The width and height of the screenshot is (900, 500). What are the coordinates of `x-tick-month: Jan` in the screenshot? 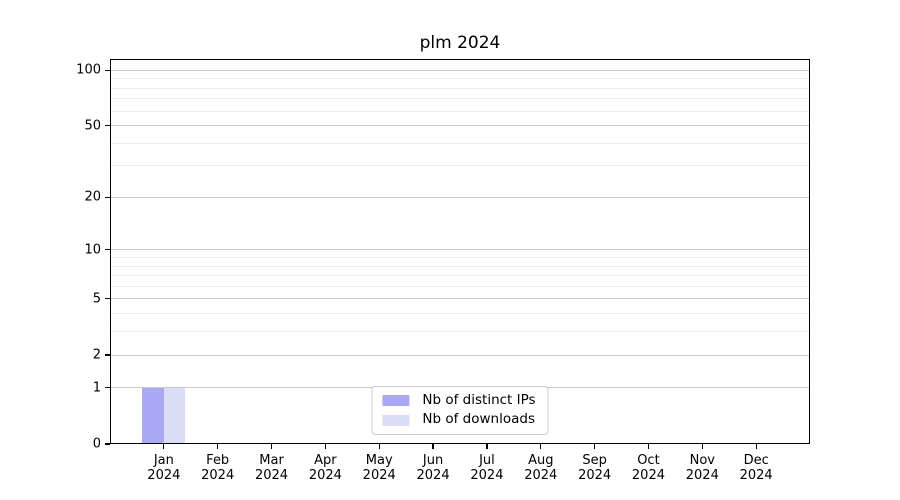 It's located at (163, 460).